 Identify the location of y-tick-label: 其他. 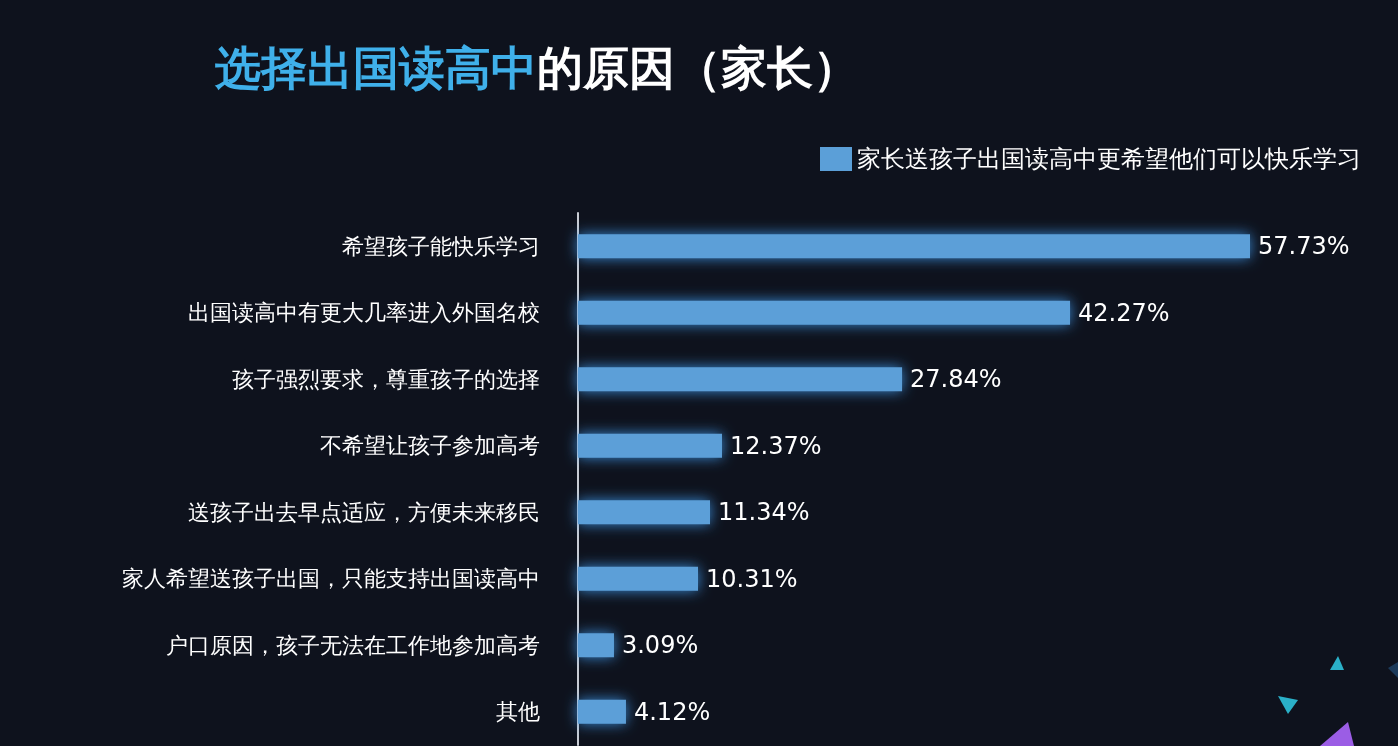
(518, 712).